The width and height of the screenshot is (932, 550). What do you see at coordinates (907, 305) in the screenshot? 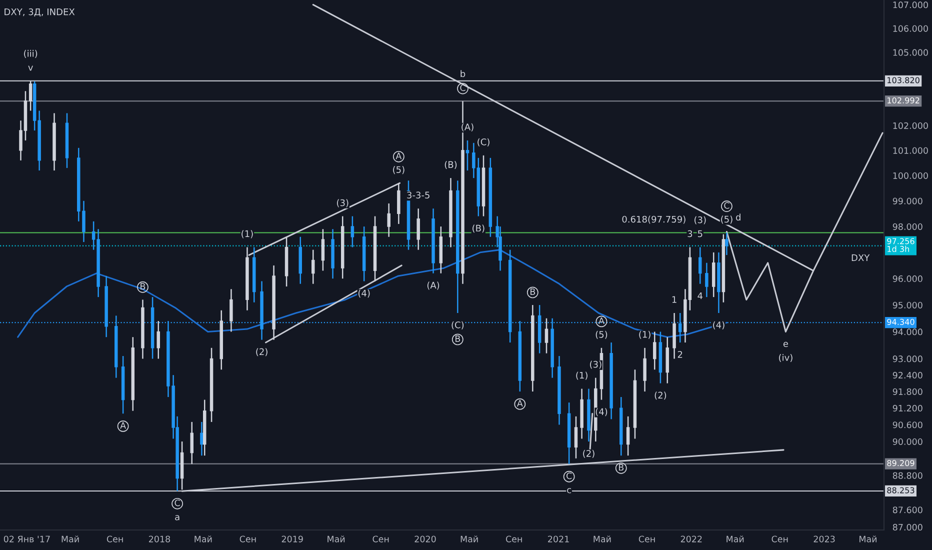
I see `y-tick-label: 95.000` at bounding box center [907, 305].